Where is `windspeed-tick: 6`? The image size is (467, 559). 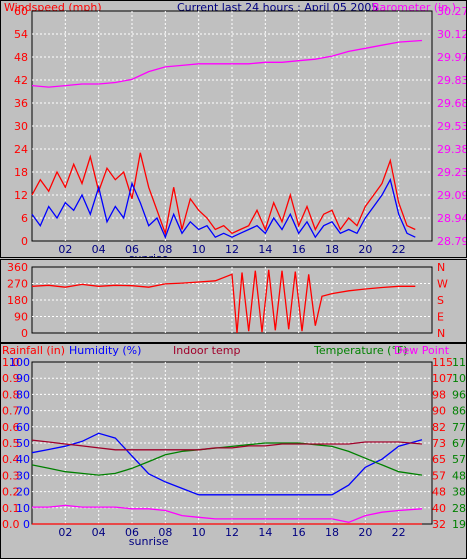
windspeed-tick: 6 is located at coordinates (24, 218).